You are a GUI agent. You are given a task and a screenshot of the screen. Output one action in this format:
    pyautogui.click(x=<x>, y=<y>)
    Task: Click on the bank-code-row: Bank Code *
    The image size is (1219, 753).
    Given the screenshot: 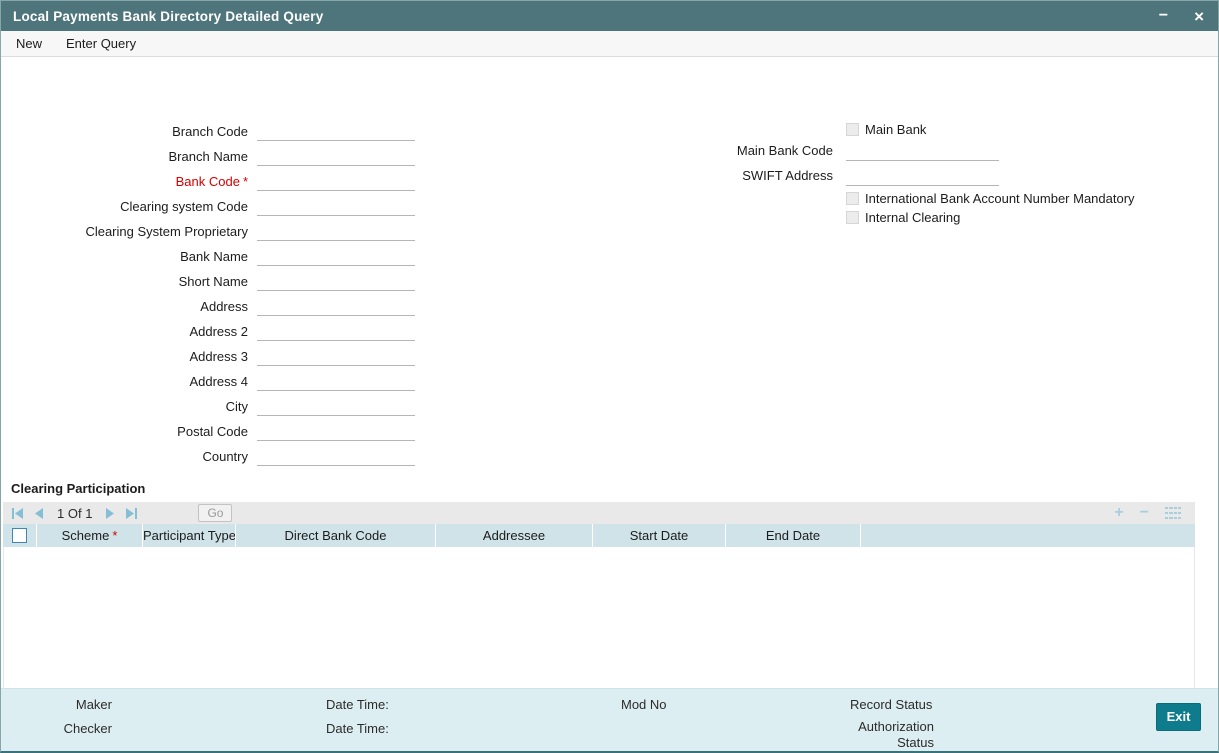 What is the action you would take?
    pyautogui.click(x=211, y=181)
    